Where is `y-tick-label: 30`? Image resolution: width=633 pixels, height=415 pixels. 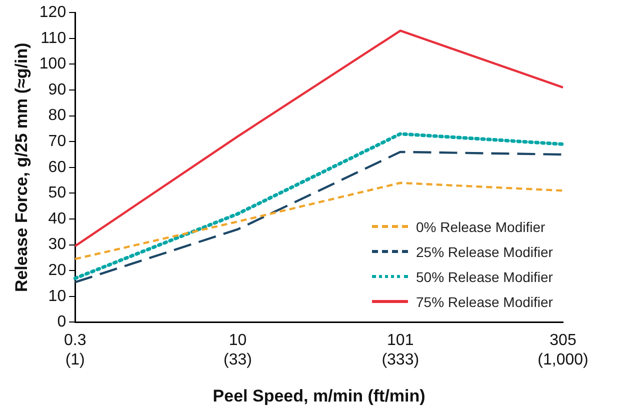
y-tick-label: 30 is located at coordinates (57, 245).